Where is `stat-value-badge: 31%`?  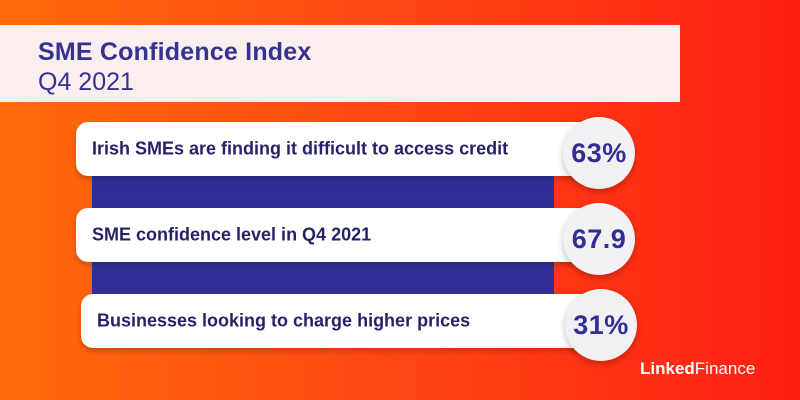 stat-value-badge: 31% is located at coordinates (601, 325).